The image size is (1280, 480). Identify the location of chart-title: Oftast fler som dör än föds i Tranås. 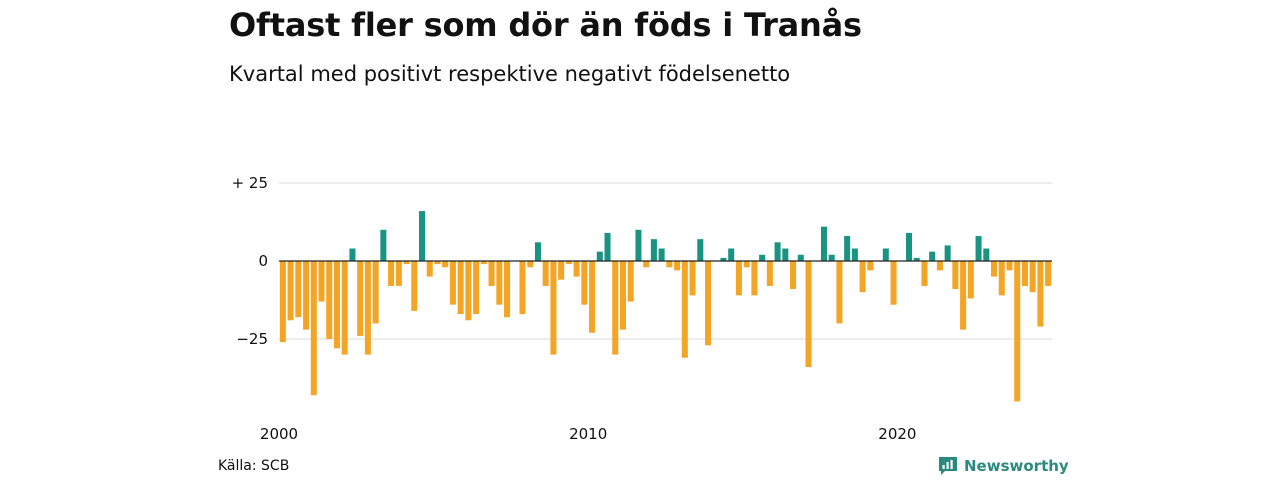
(545, 25).